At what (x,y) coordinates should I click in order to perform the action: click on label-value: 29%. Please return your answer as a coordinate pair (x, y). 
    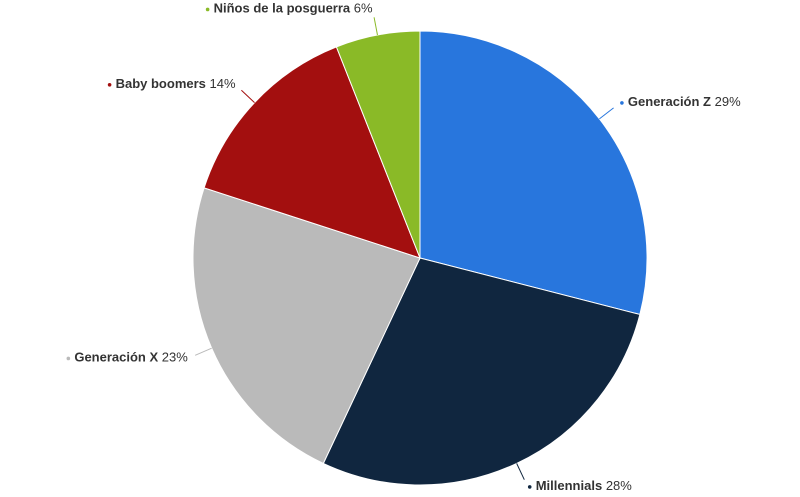
    Looking at the image, I should click on (728, 101).